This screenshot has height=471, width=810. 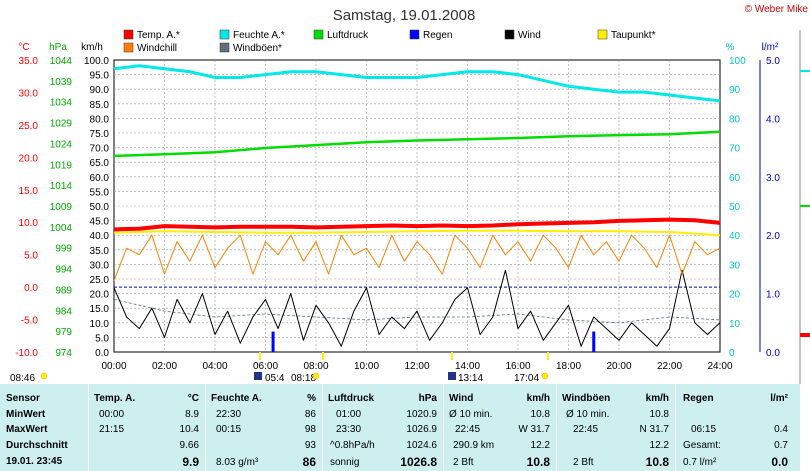 What do you see at coordinates (29, 191) in the screenshot?
I see `temp-tick-label: 15.0` at bounding box center [29, 191].